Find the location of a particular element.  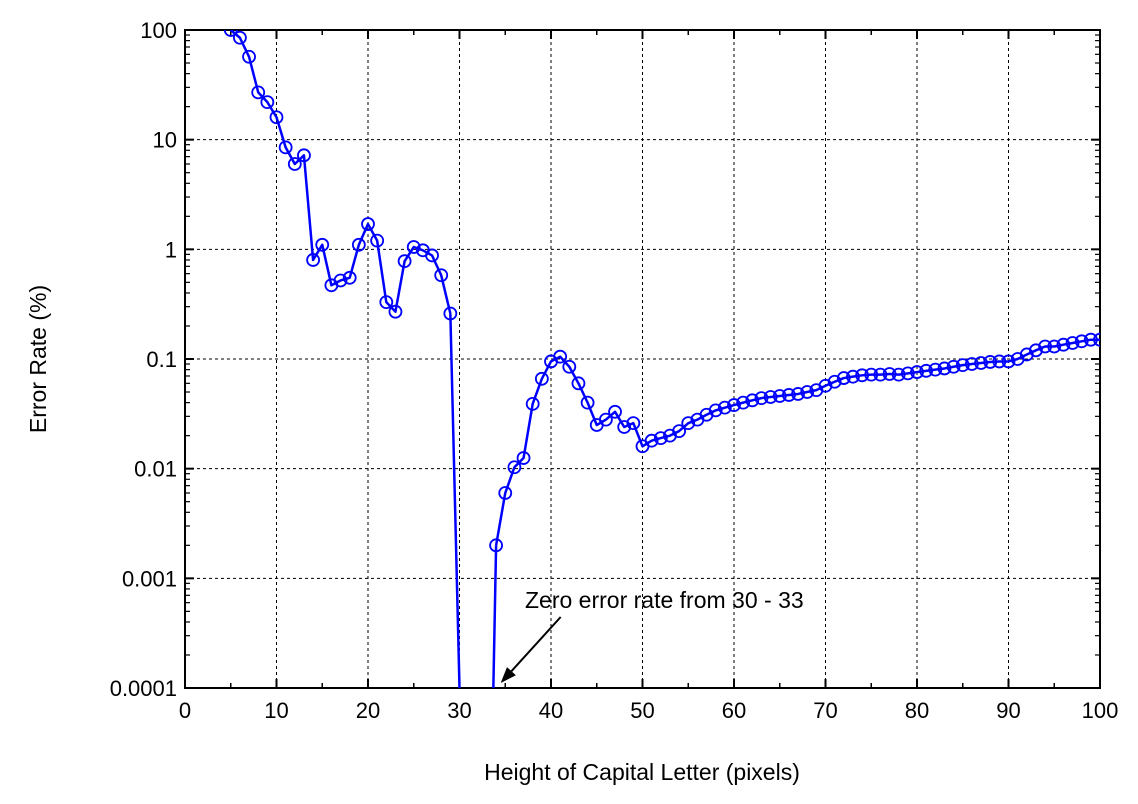

x-tick-label: 20 is located at coordinates (368, 710).